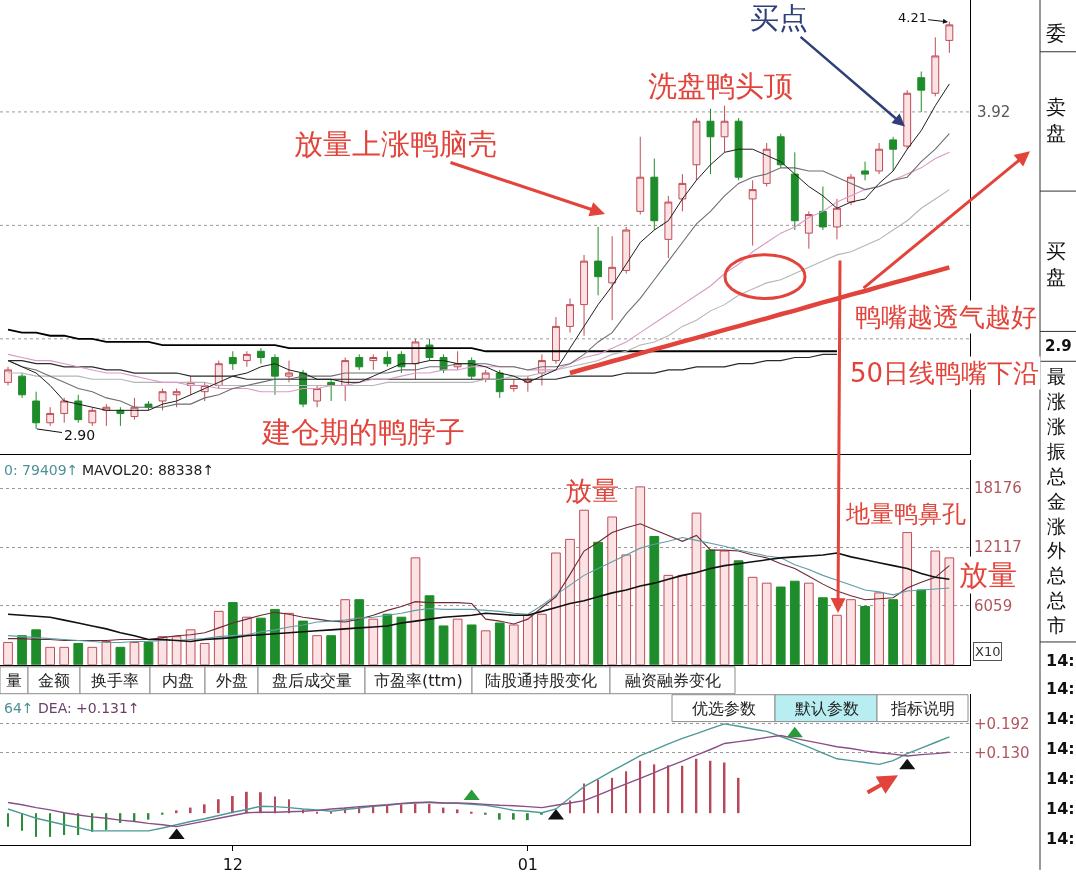 This screenshot has width=1076, height=874. Describe the element at coordinates (1056, 33) in the screenshot. I see `text: 委` at that location.